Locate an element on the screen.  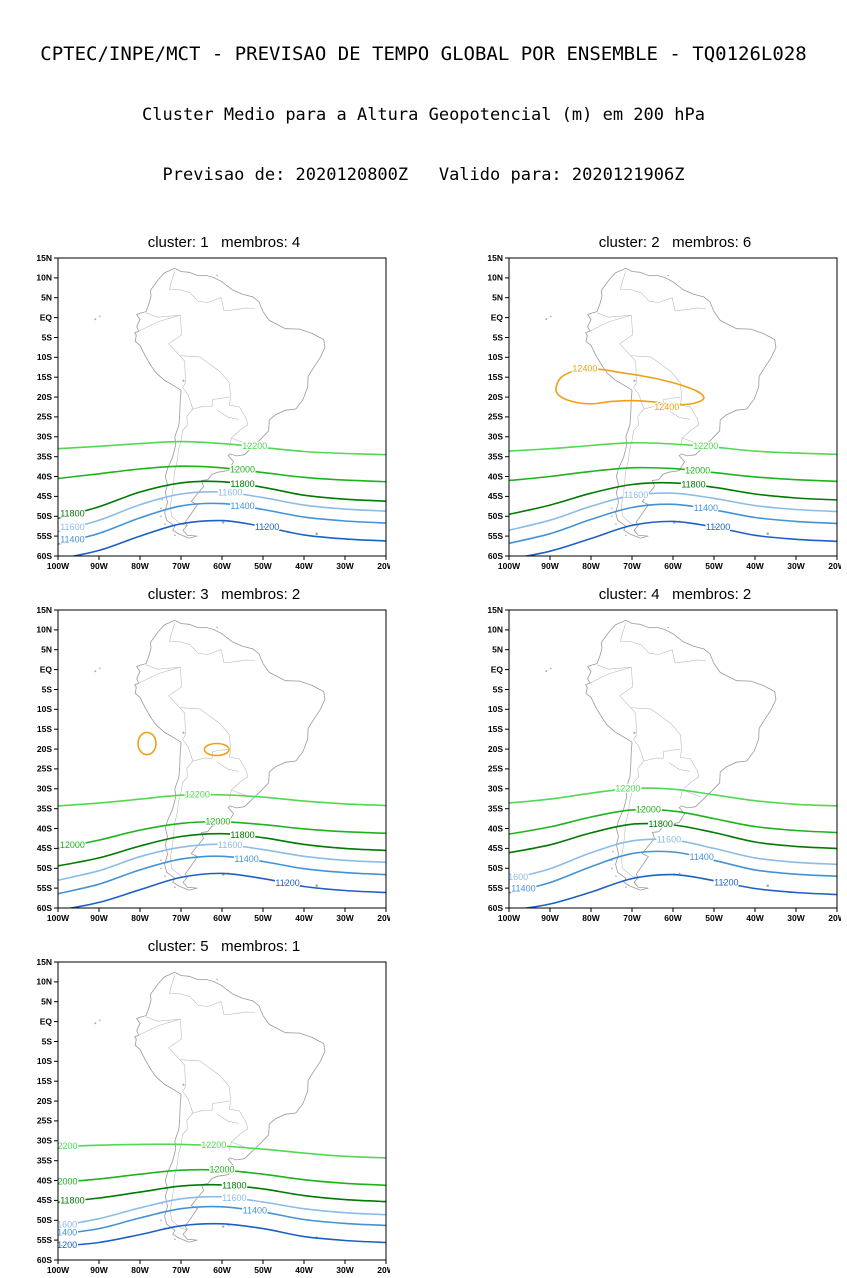
lat-tick-label: 5S is located at coordinates (498, 337).